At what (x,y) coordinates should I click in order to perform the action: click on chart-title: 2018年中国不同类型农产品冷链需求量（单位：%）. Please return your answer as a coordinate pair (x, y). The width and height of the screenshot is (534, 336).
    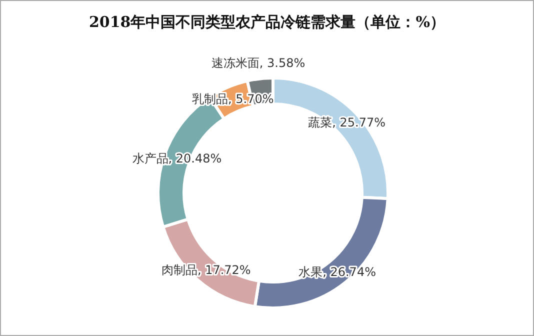
    Looking at the image, I should click on (267, 22).